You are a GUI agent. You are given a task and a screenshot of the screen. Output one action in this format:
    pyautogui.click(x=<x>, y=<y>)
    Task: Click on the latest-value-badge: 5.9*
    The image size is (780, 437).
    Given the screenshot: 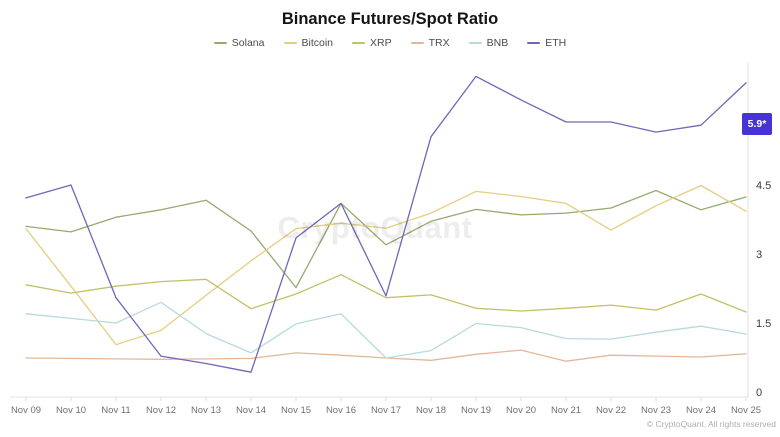 What is the action you would take?
    pyautogui.click(x=757, y=124)
    